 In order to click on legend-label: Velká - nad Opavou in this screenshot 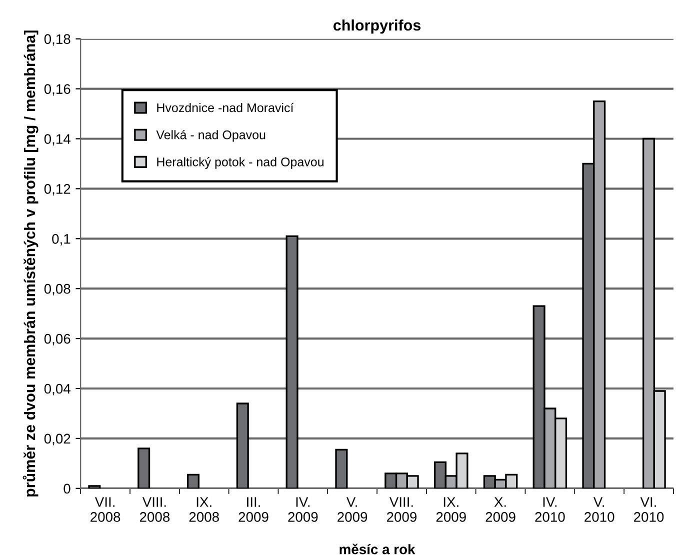, I will do `click(211, 136)`.